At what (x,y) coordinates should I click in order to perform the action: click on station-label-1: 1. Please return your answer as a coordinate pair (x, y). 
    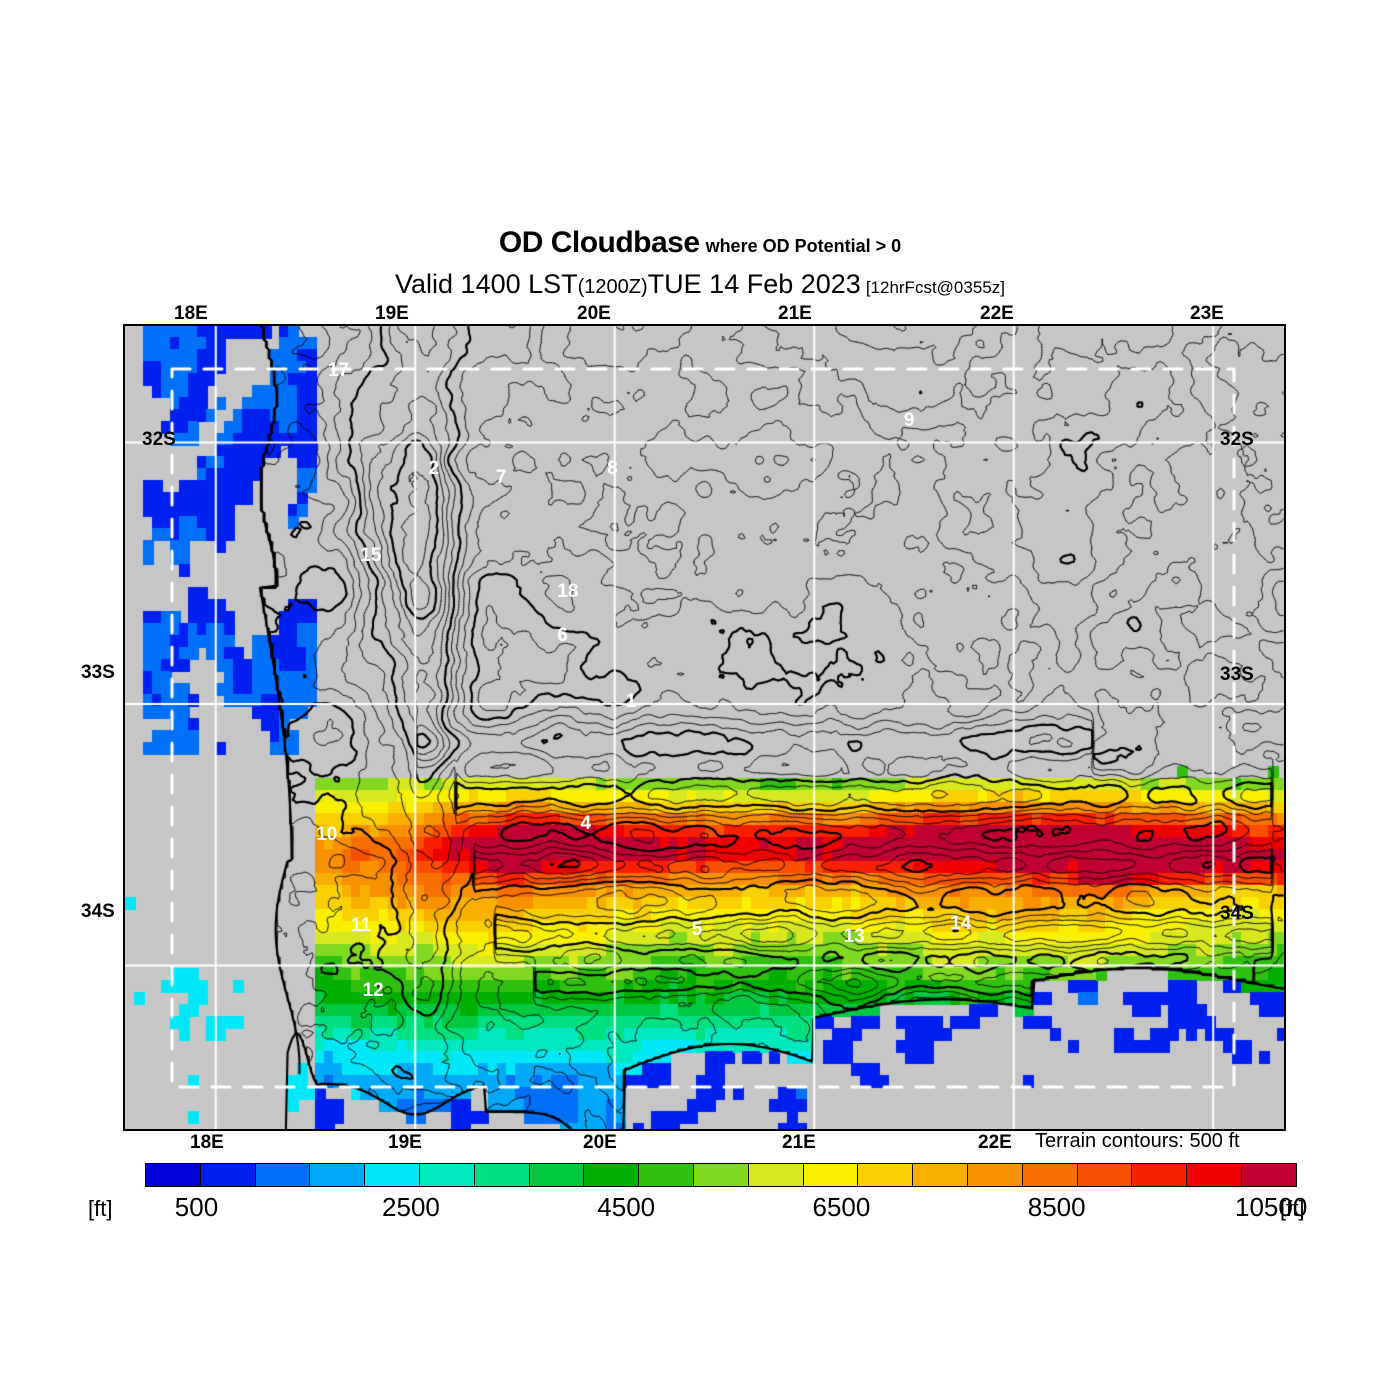
    Looking at the image, I should click on (631, 702).